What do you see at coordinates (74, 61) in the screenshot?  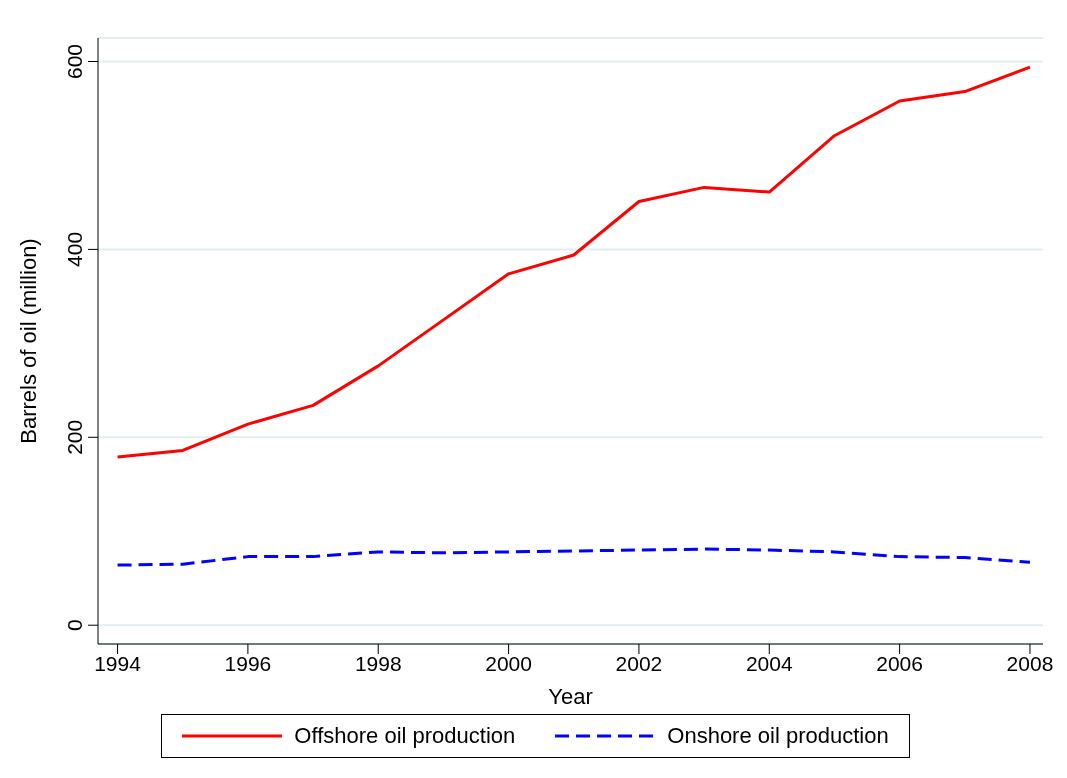 I see `y-tick-label: 600` at bounding box center [74, 61].